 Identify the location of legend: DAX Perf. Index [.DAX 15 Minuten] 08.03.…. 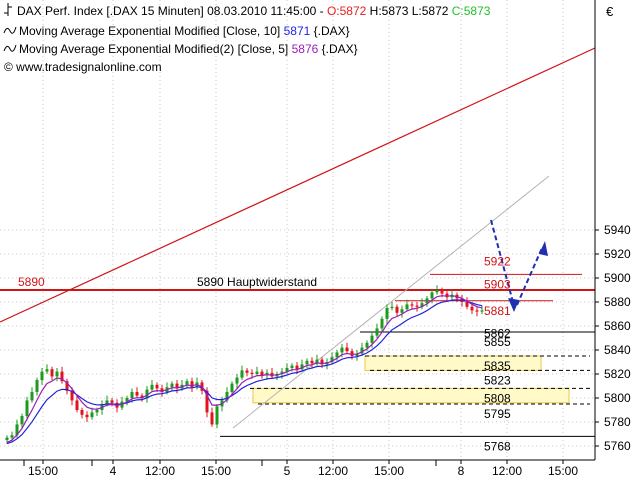
(247, 38).